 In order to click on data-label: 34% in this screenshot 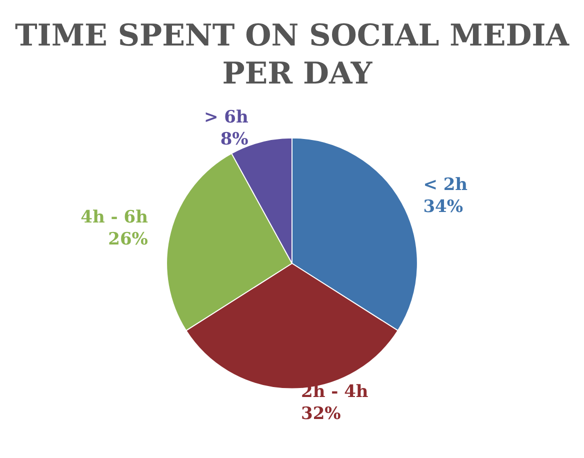, I will do `click(443, 207)`.